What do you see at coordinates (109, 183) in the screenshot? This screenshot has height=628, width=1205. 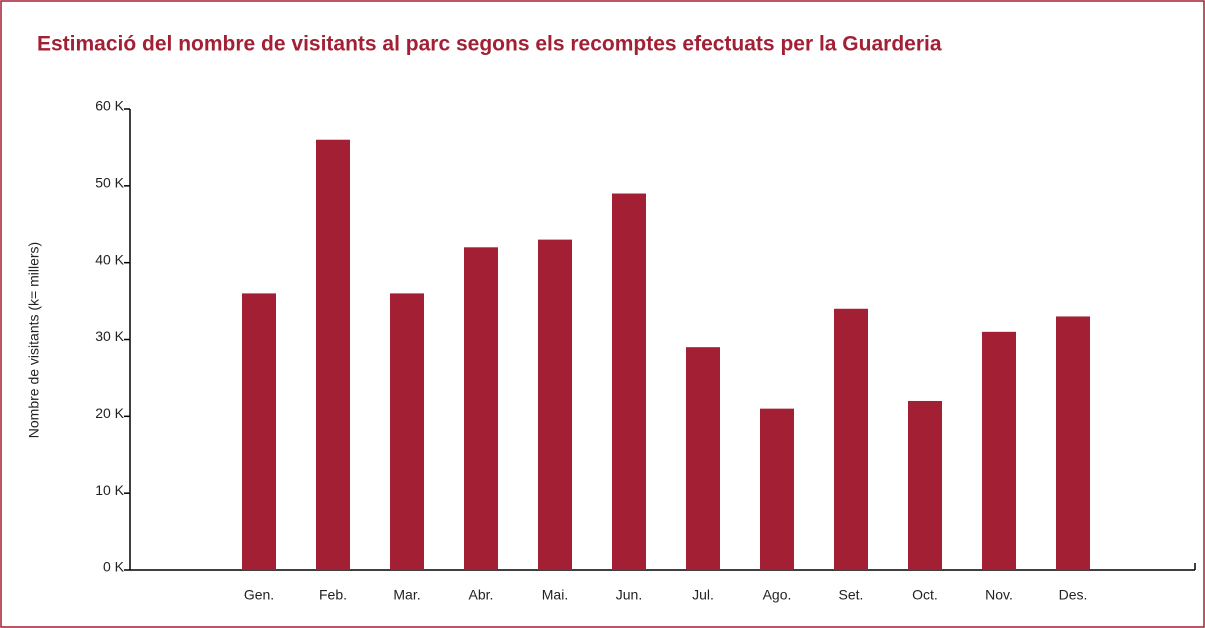 I see `y-tick-label: 50 K` at bounding box center [109, 183].